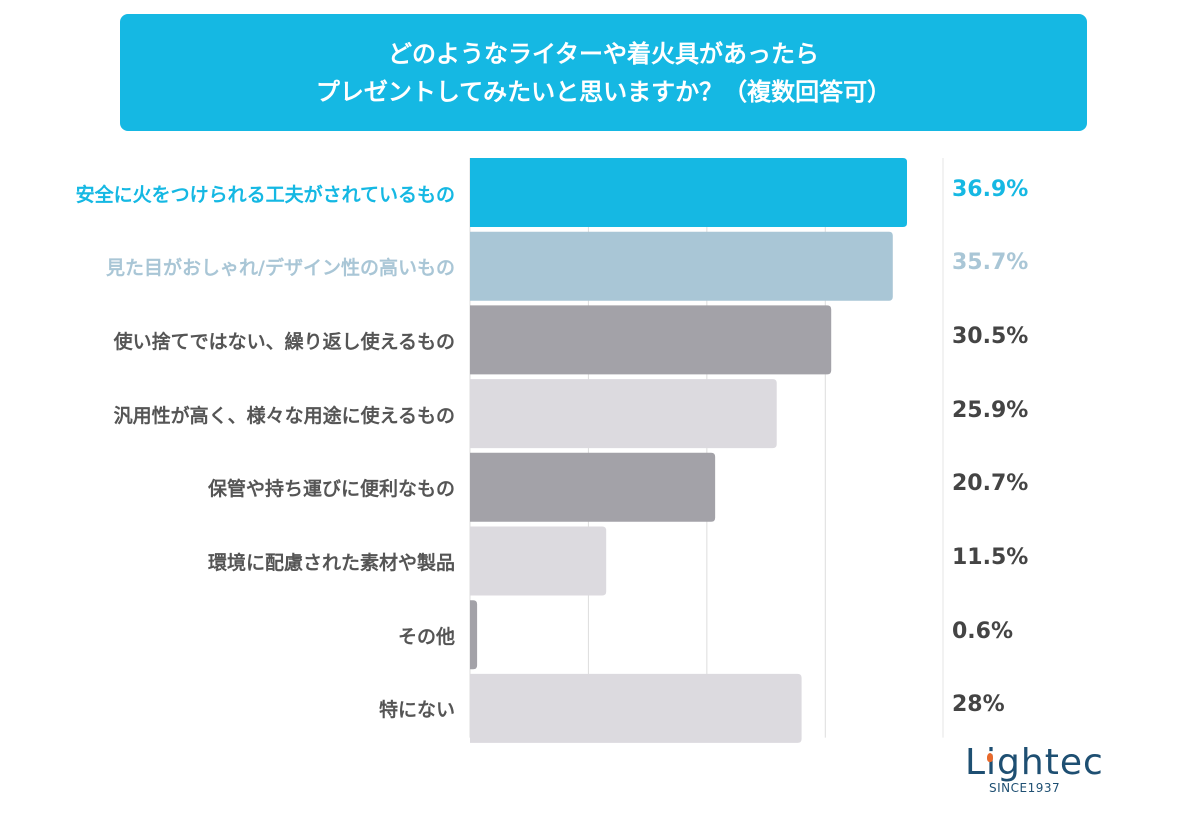  I want to click on value-label: 25.9%, so click(990, 410).